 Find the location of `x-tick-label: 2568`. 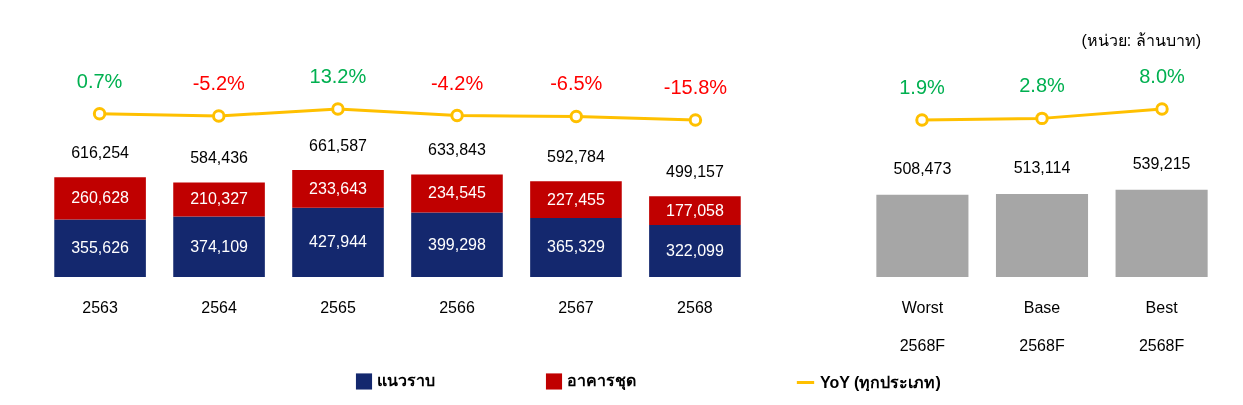

x-tick-label: 2568 is located at coordinates (695, 307).